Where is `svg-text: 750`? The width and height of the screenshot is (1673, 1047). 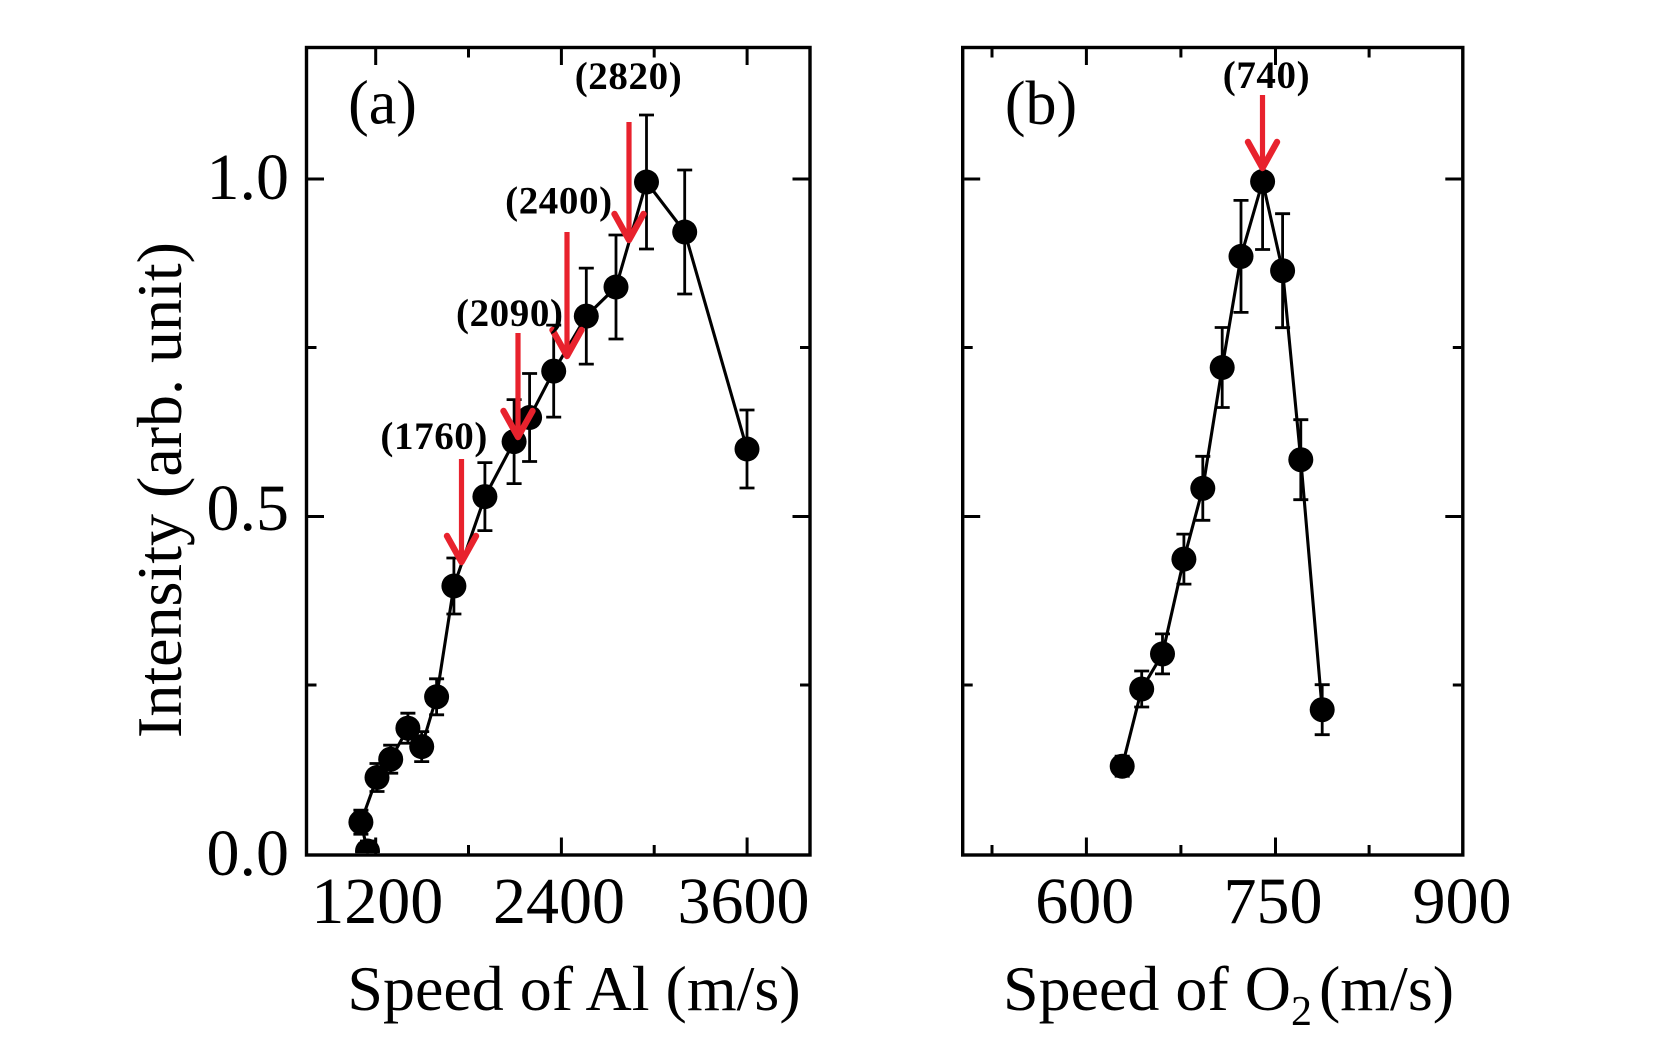 svg-text: 750 is located at coordinates (1273, 901).